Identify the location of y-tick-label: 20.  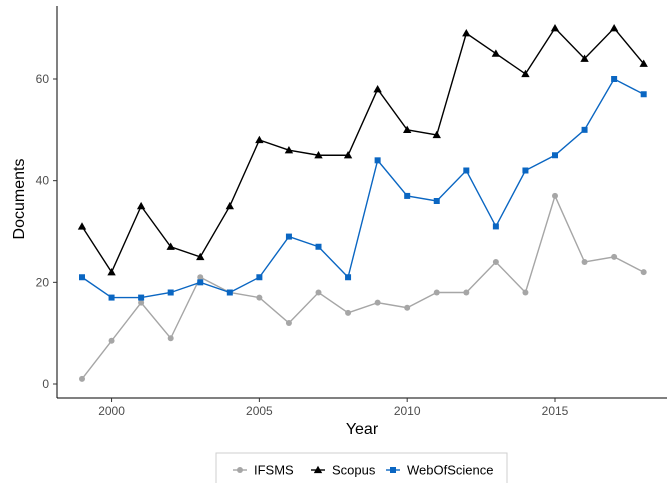
(43, 282).